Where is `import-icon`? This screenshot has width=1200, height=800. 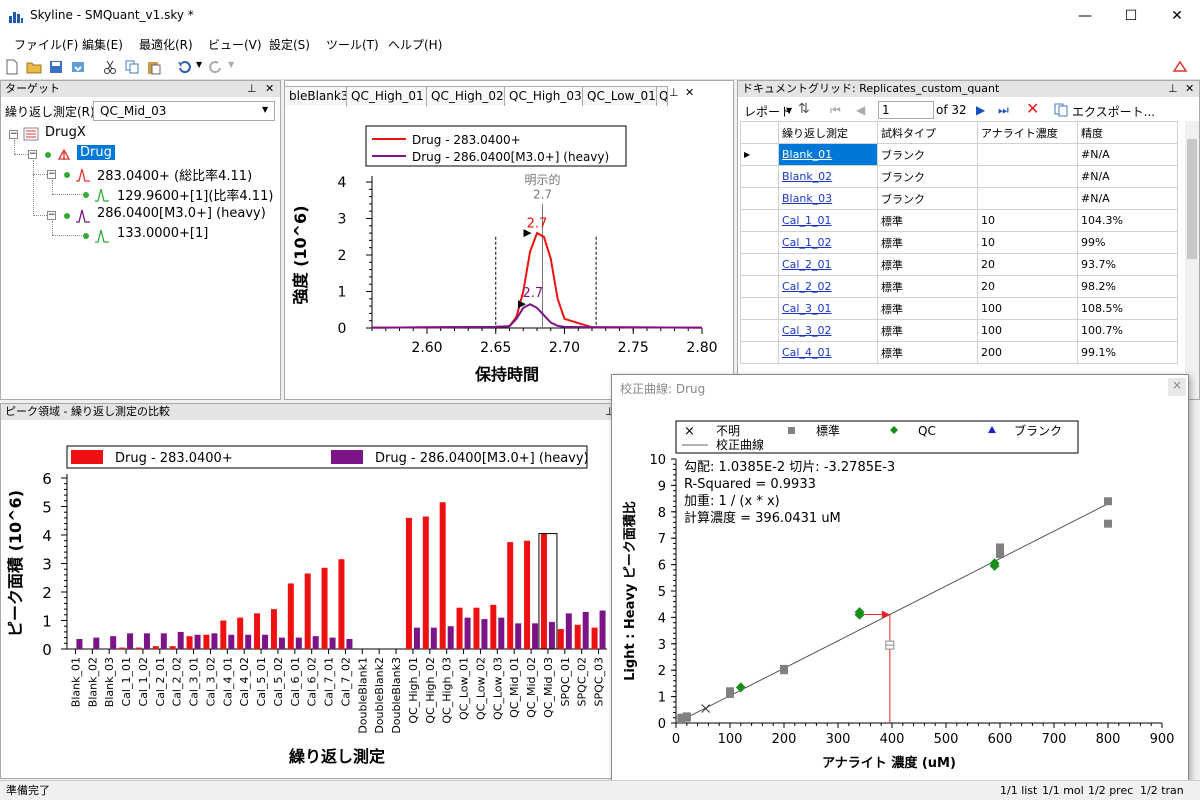 import-icon is located at coordinates (78, 67).